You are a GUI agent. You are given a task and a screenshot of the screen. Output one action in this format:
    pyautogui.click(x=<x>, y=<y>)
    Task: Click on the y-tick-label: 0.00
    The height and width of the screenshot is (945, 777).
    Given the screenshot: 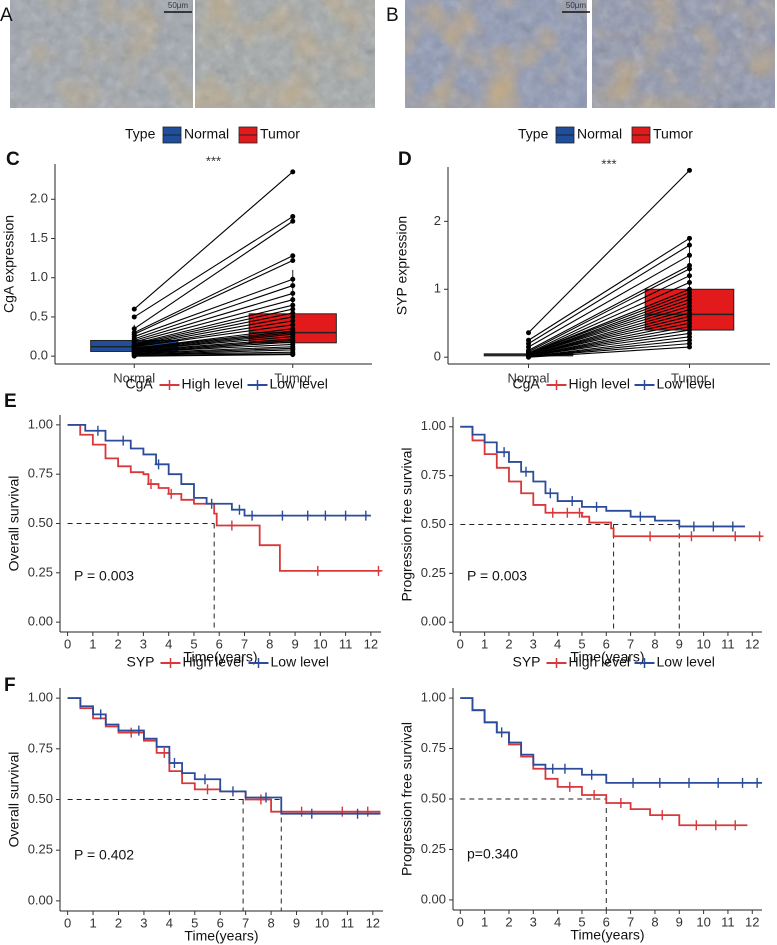 What is the action you would take?
    pyautogui.click(x=40, y=621)
    